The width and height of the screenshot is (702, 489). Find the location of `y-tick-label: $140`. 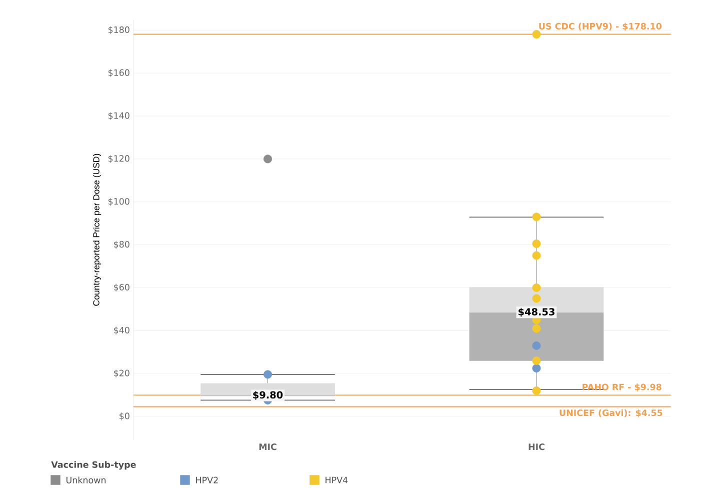

y-tick-label: $140 is located at coordinates (119, 116).